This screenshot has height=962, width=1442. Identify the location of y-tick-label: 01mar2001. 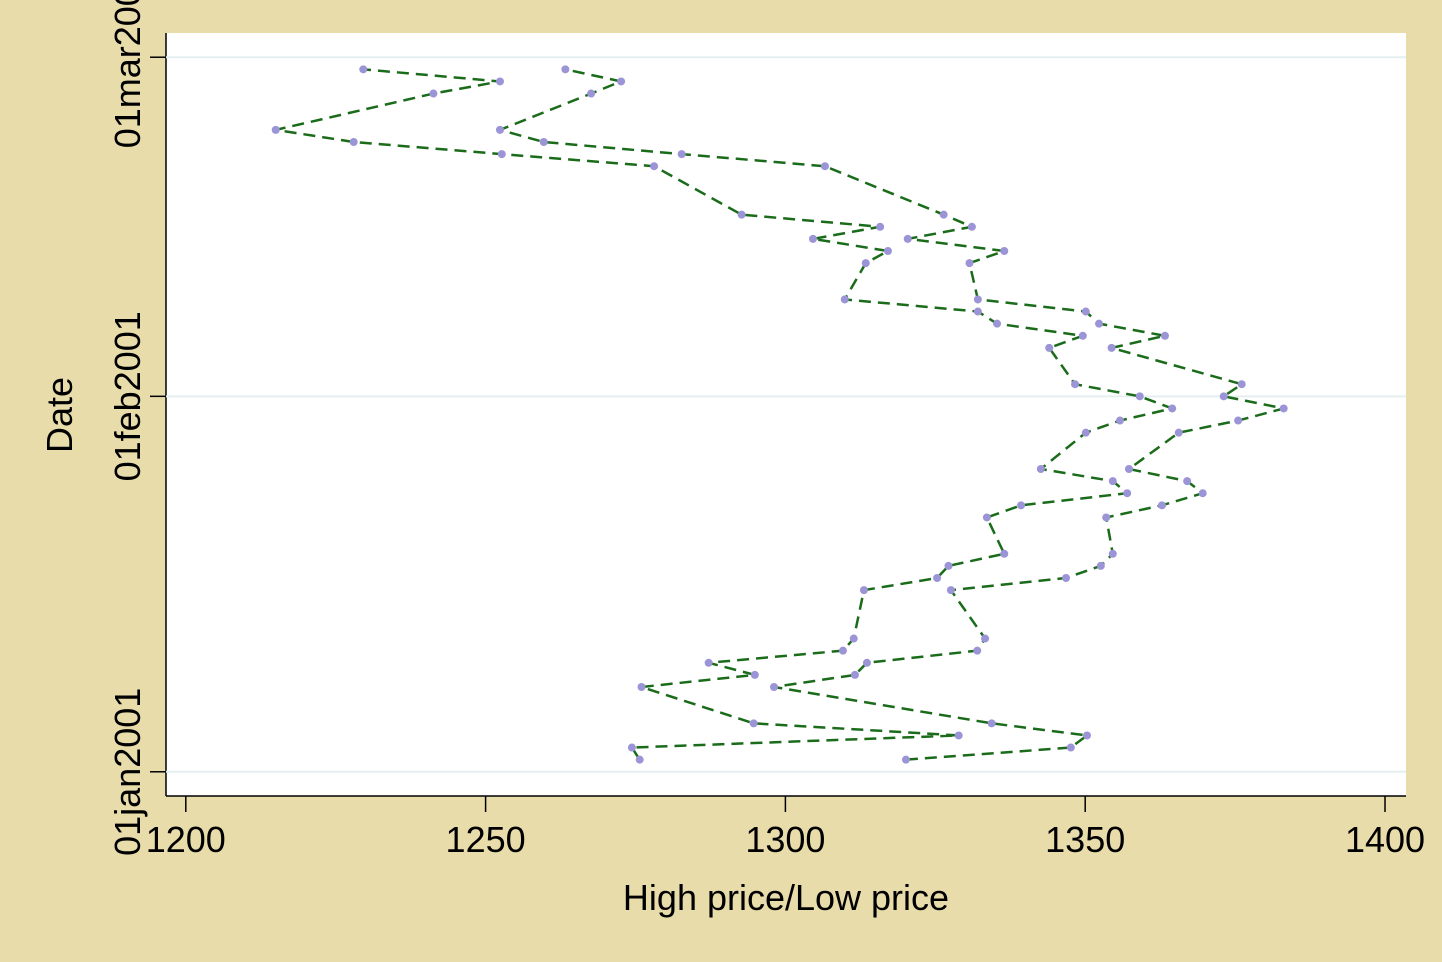
(127, 74).